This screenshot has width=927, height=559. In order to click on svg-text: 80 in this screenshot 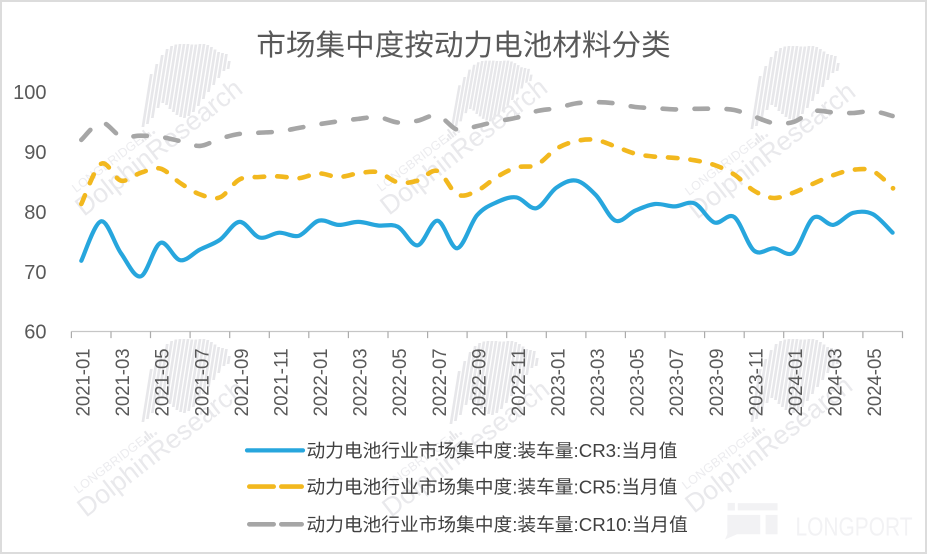, I will do `click(35, 213)`.